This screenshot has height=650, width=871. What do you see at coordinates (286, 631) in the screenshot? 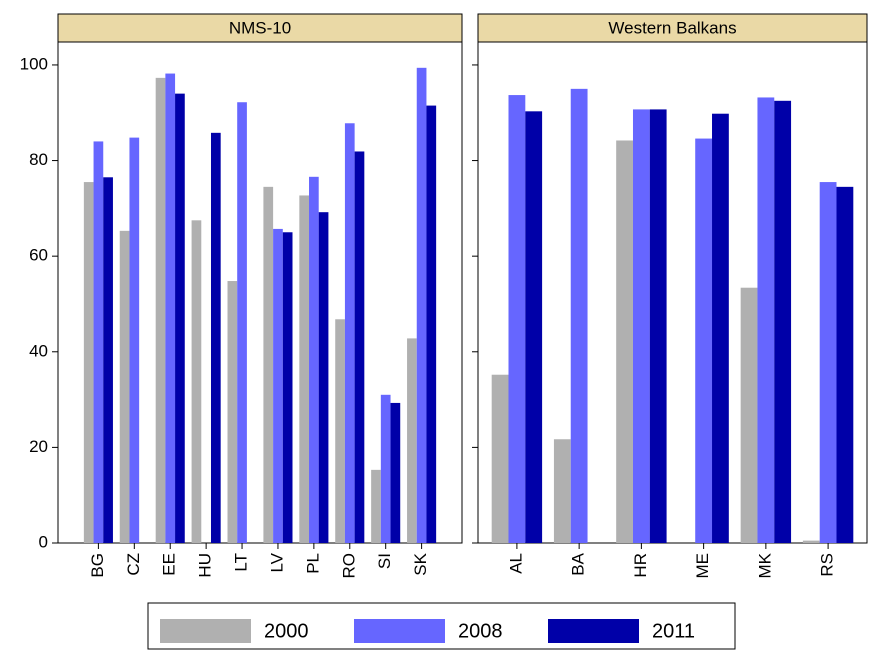
I see `legend-label: 2000` at bounding box center [286, 631].